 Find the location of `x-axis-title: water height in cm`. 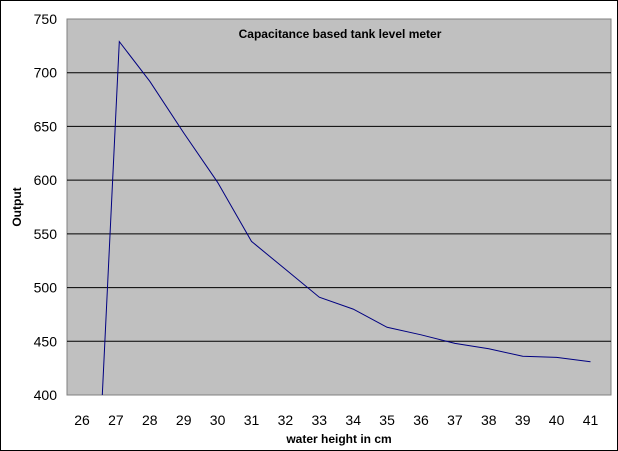

x-axis-title: water height in cm is located at coordinates (338, 439).